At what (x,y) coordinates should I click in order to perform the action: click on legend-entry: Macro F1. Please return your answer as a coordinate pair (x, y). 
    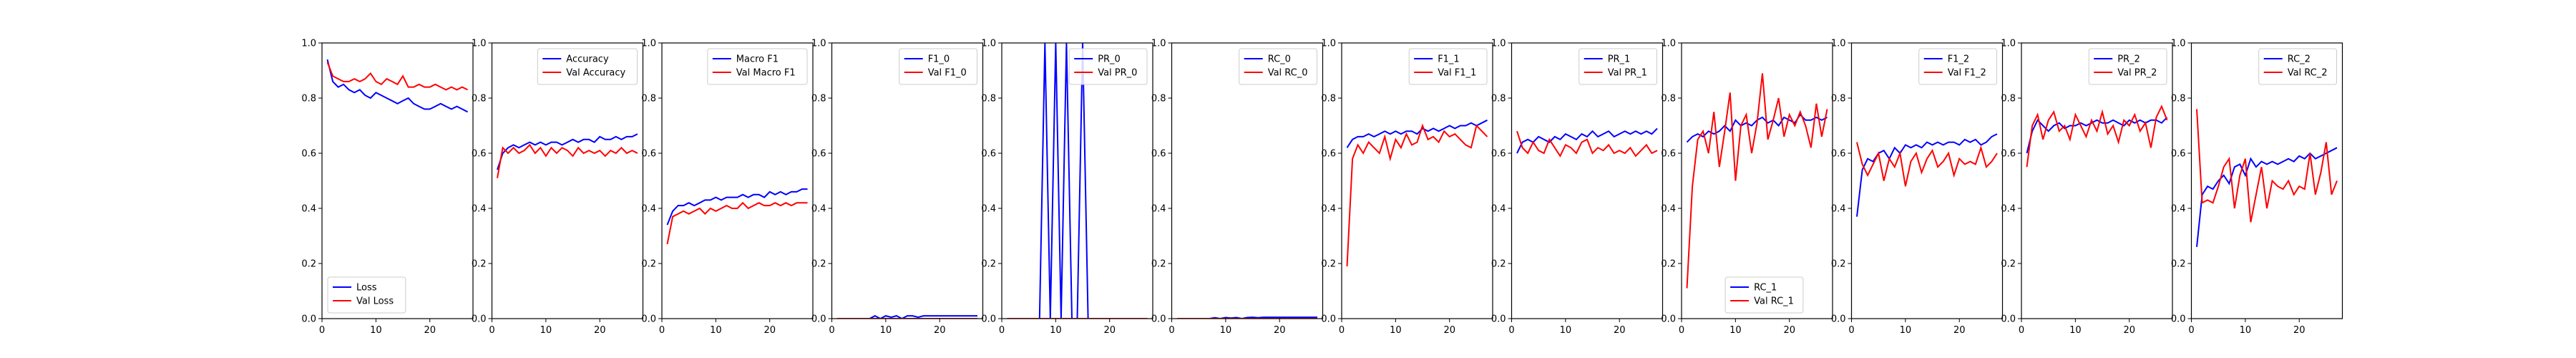
    Looking at the image, I should click on (757, 59).